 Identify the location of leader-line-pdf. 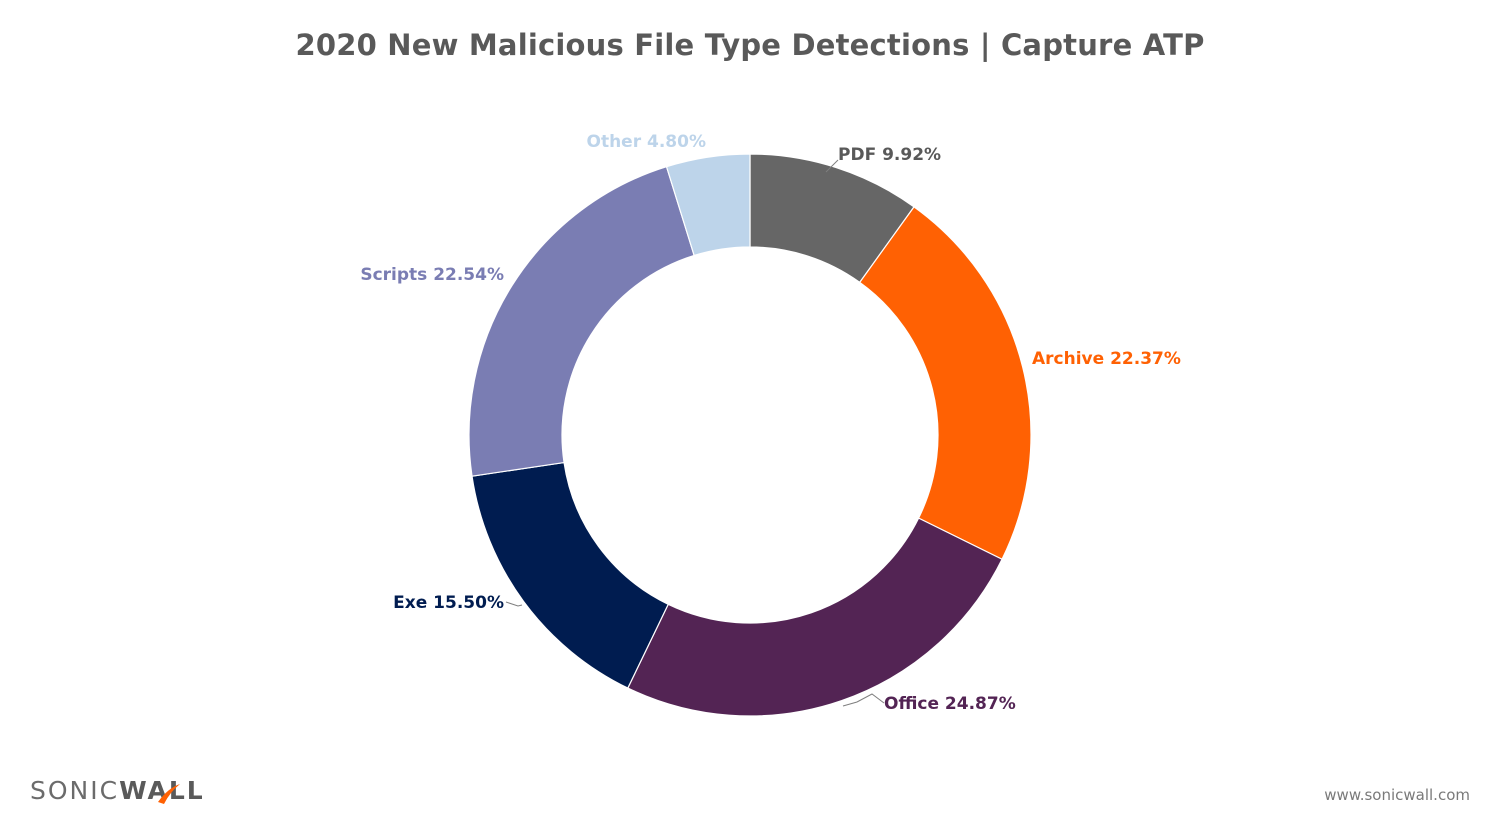
(832, 166).